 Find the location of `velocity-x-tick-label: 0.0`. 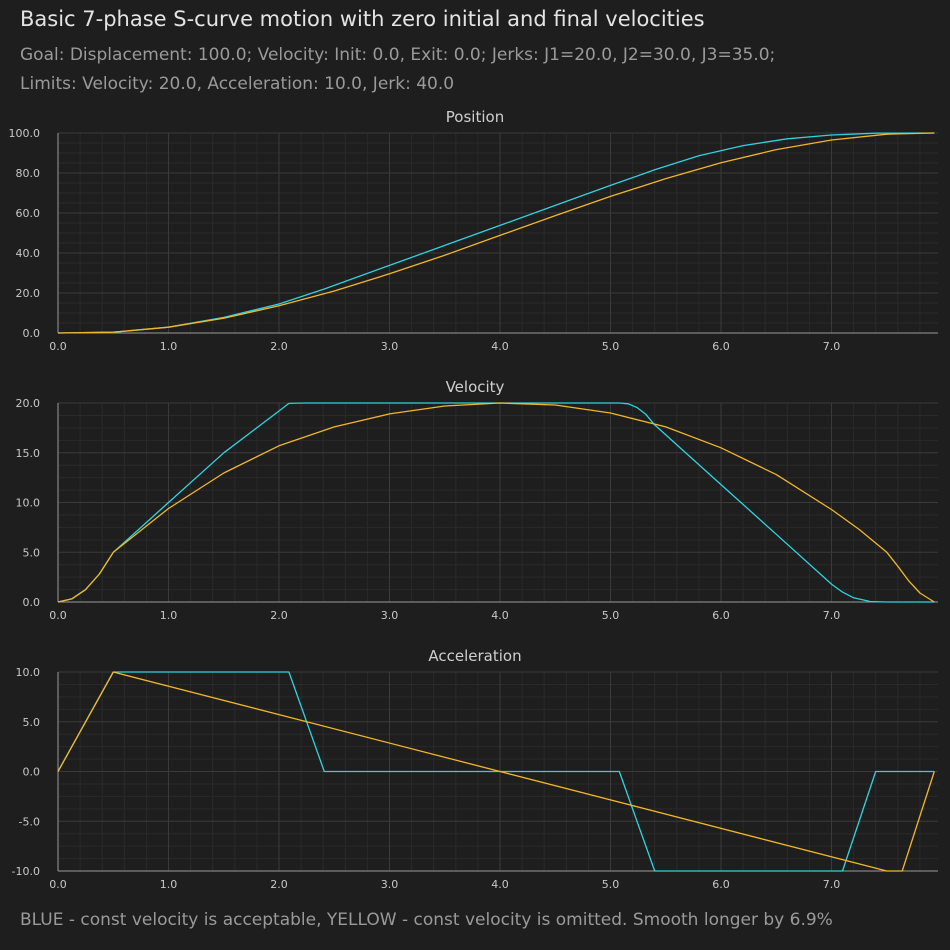

velocity-x-tick-label: 0.0 is located at coordinates (58, 615).